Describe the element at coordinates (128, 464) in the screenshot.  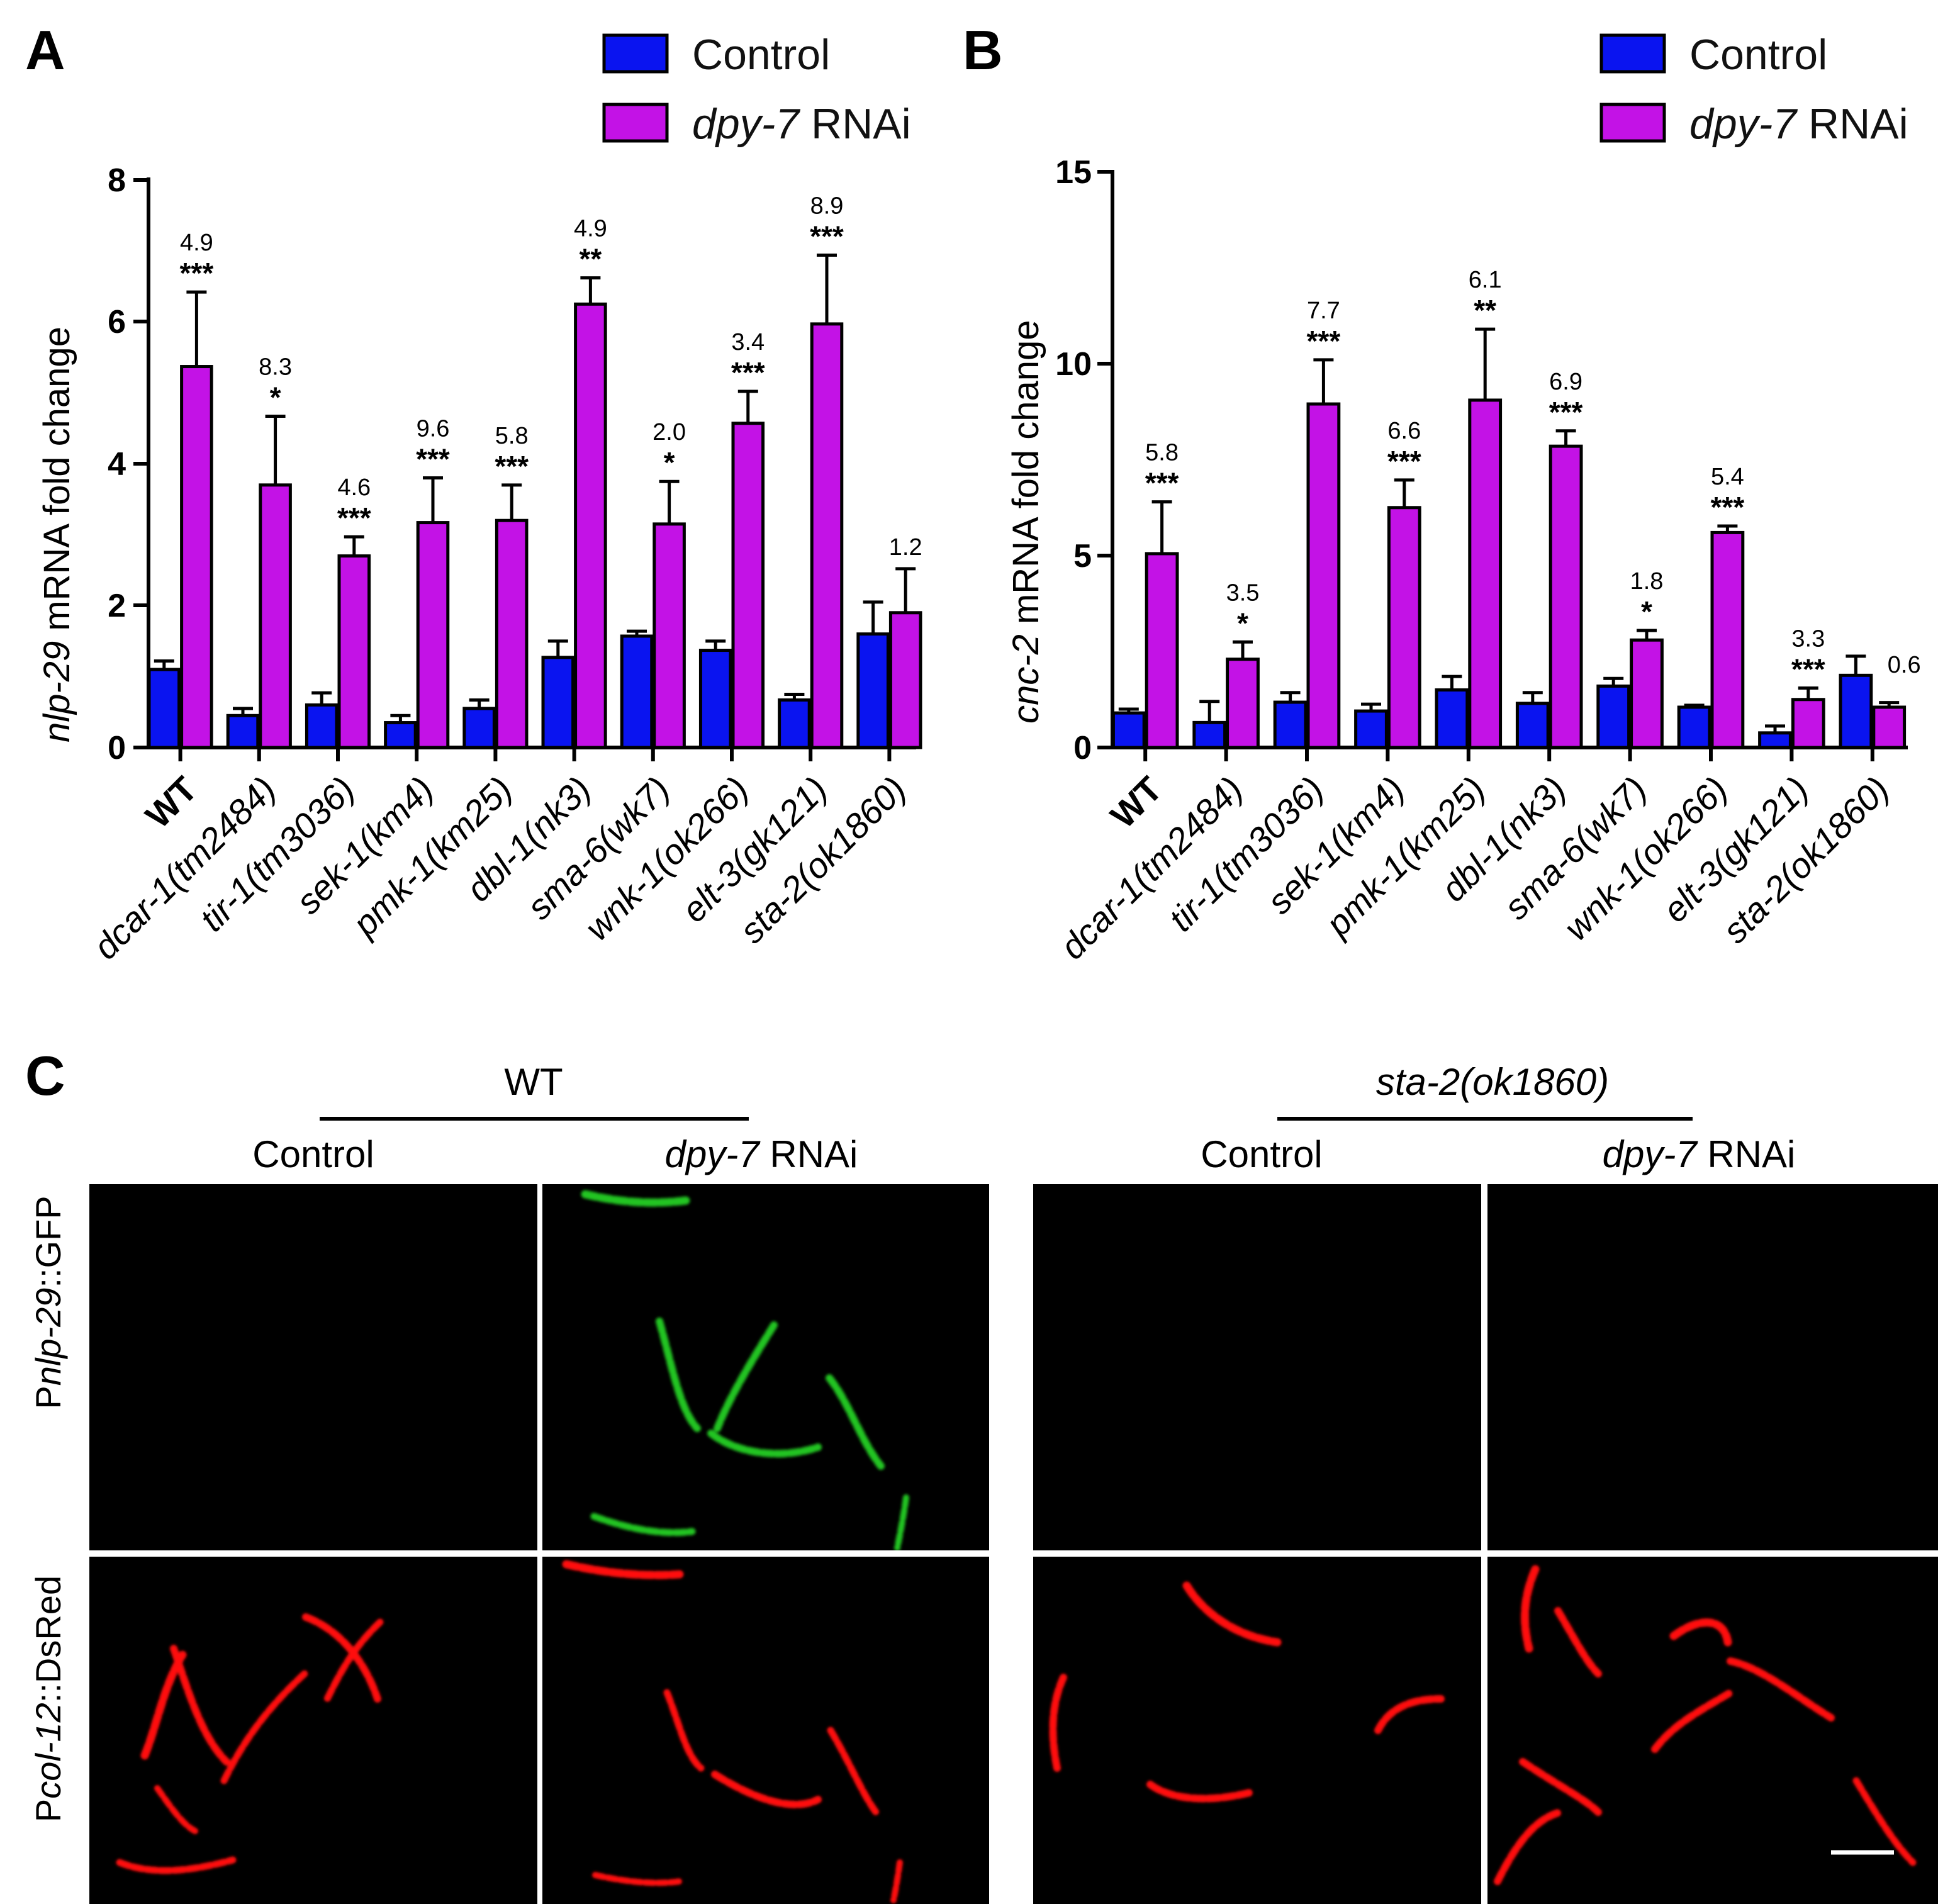
I see `y-ticks-a: 0 2 4 6 8` at that location.